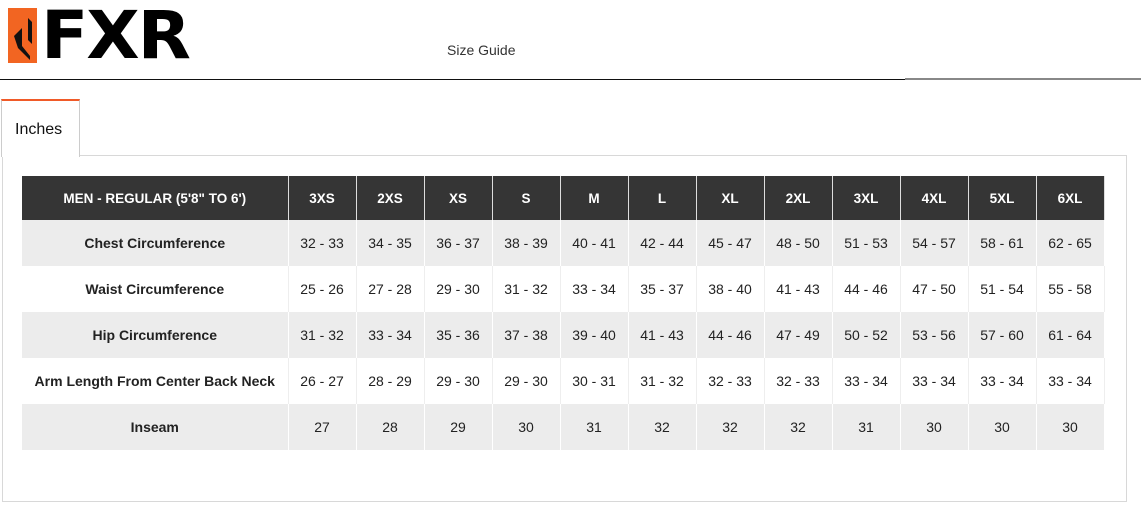  What do you see at coordinates (1070, 335) in the screenshot?
I see `measurement-cell: 61 - 64` at bounding box center [1070, 335].